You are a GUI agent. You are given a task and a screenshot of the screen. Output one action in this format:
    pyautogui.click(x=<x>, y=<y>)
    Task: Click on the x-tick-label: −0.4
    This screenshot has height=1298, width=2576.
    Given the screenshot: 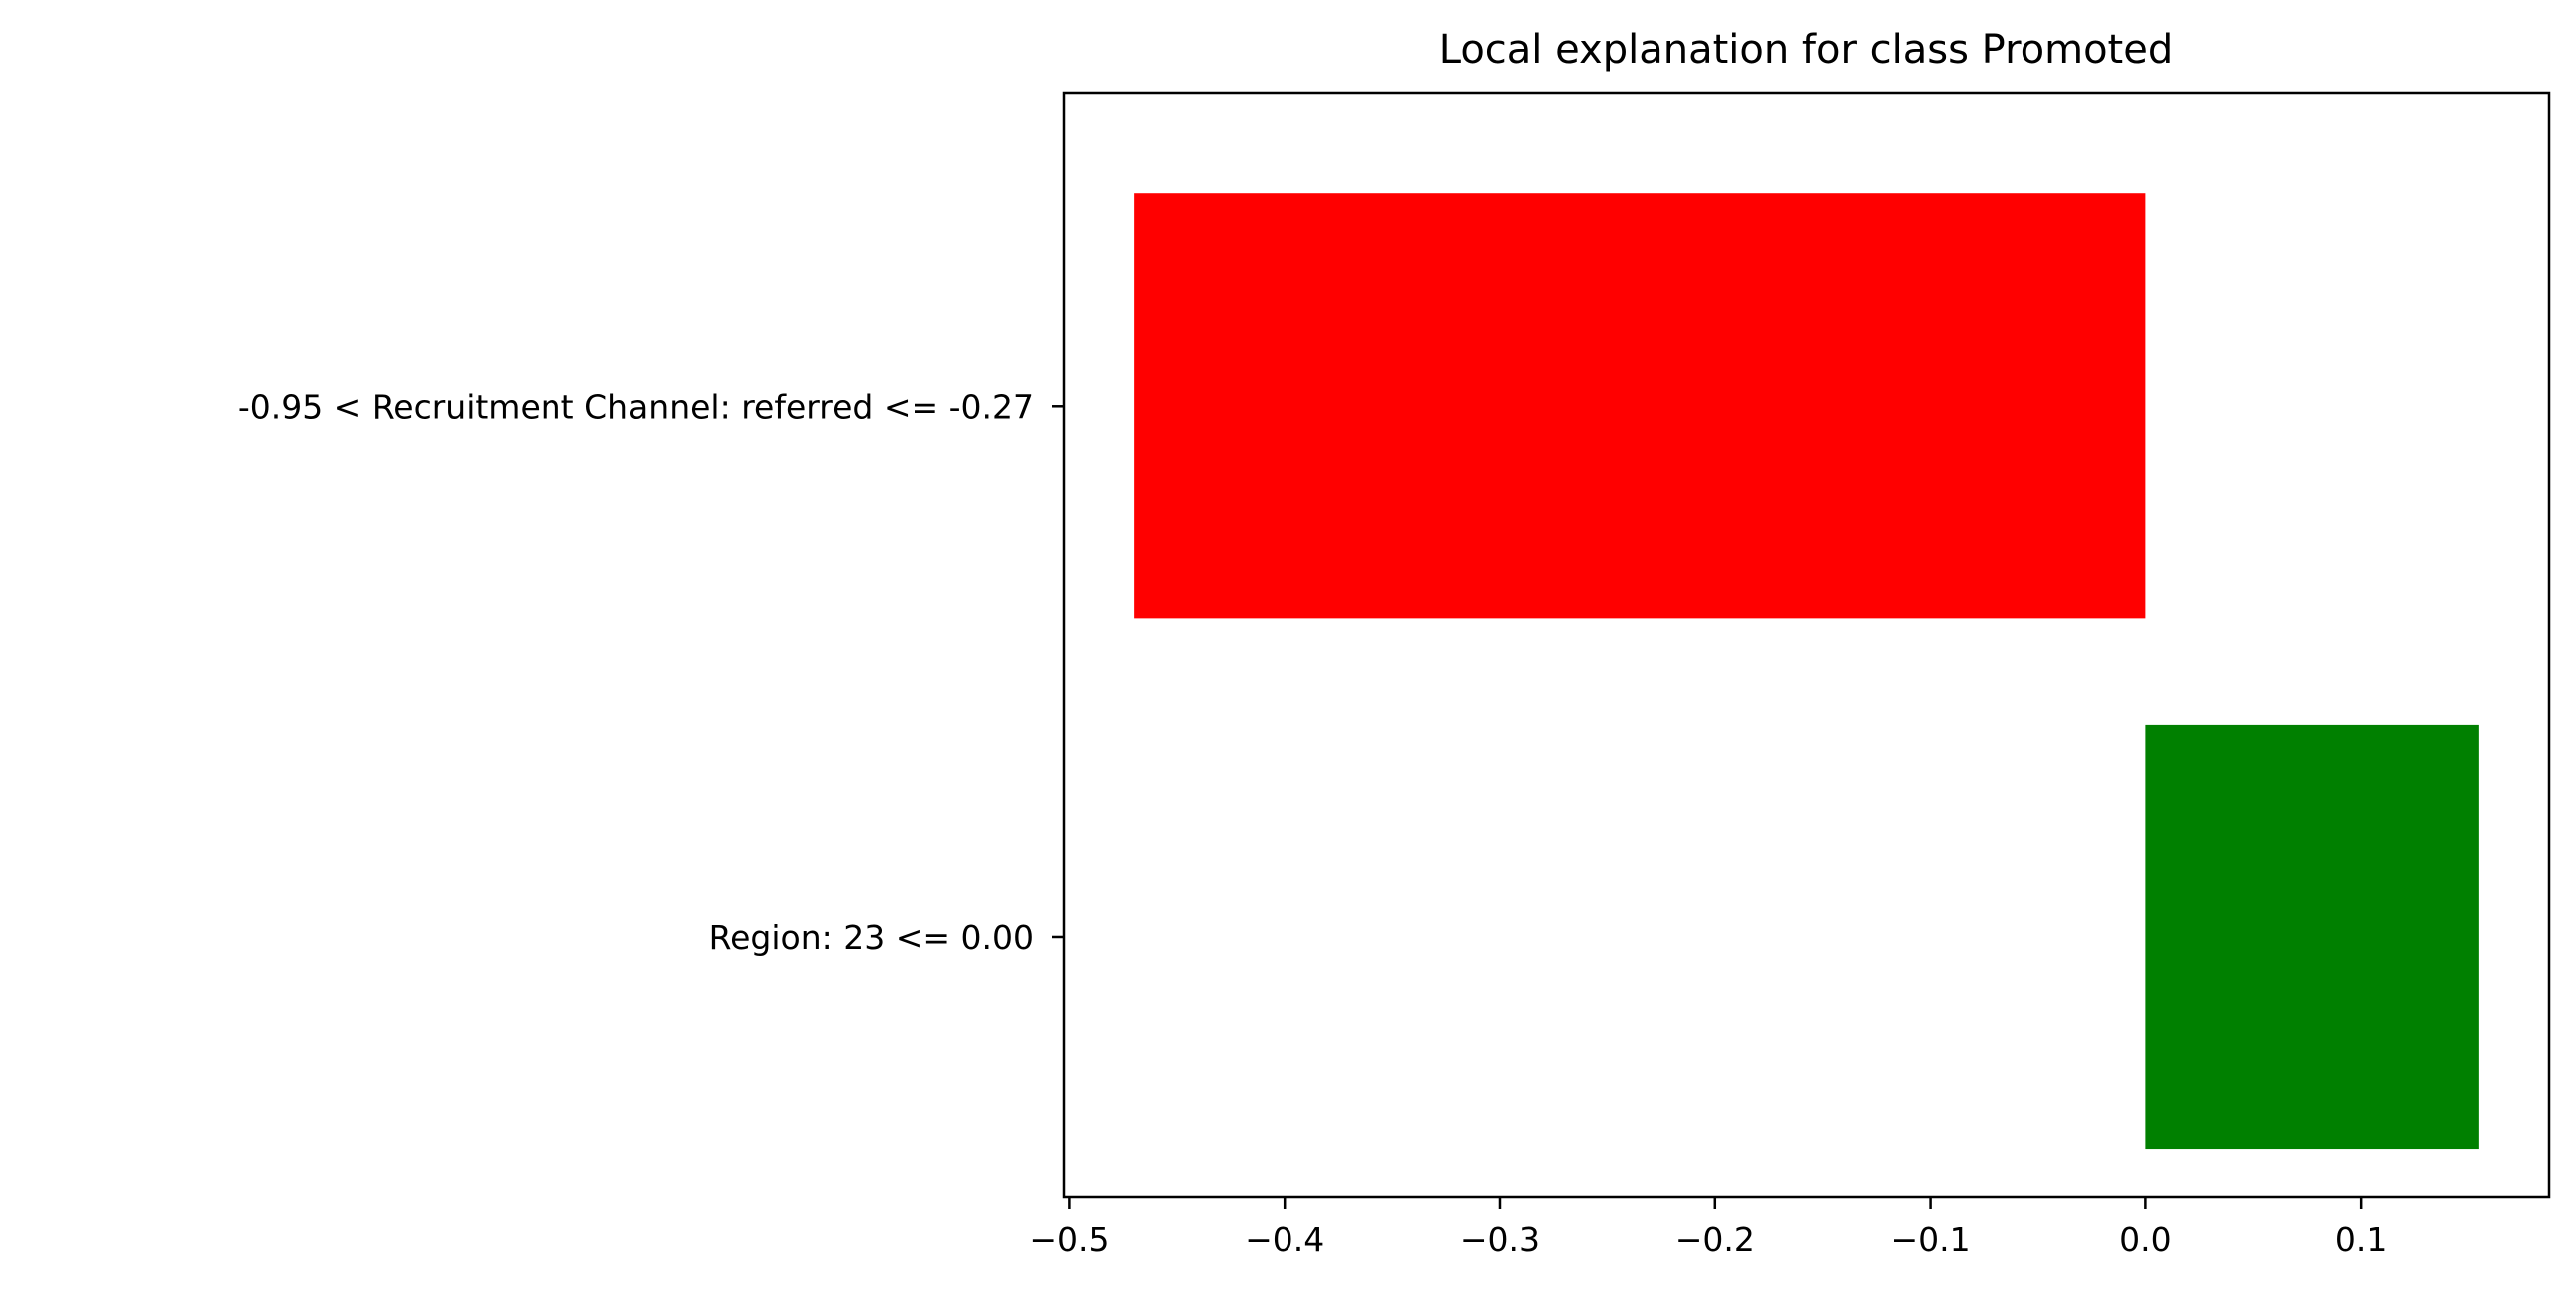 What is the action you would take?
    pyautogui.click(x=1285, y=1239)
    